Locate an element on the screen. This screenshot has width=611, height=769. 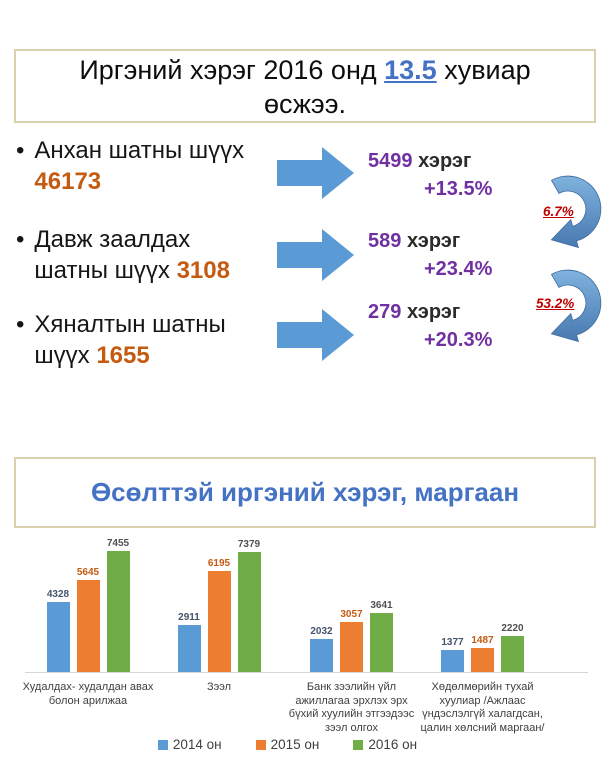
stat-growth: +23.4% is located at coordinates (458, 269).